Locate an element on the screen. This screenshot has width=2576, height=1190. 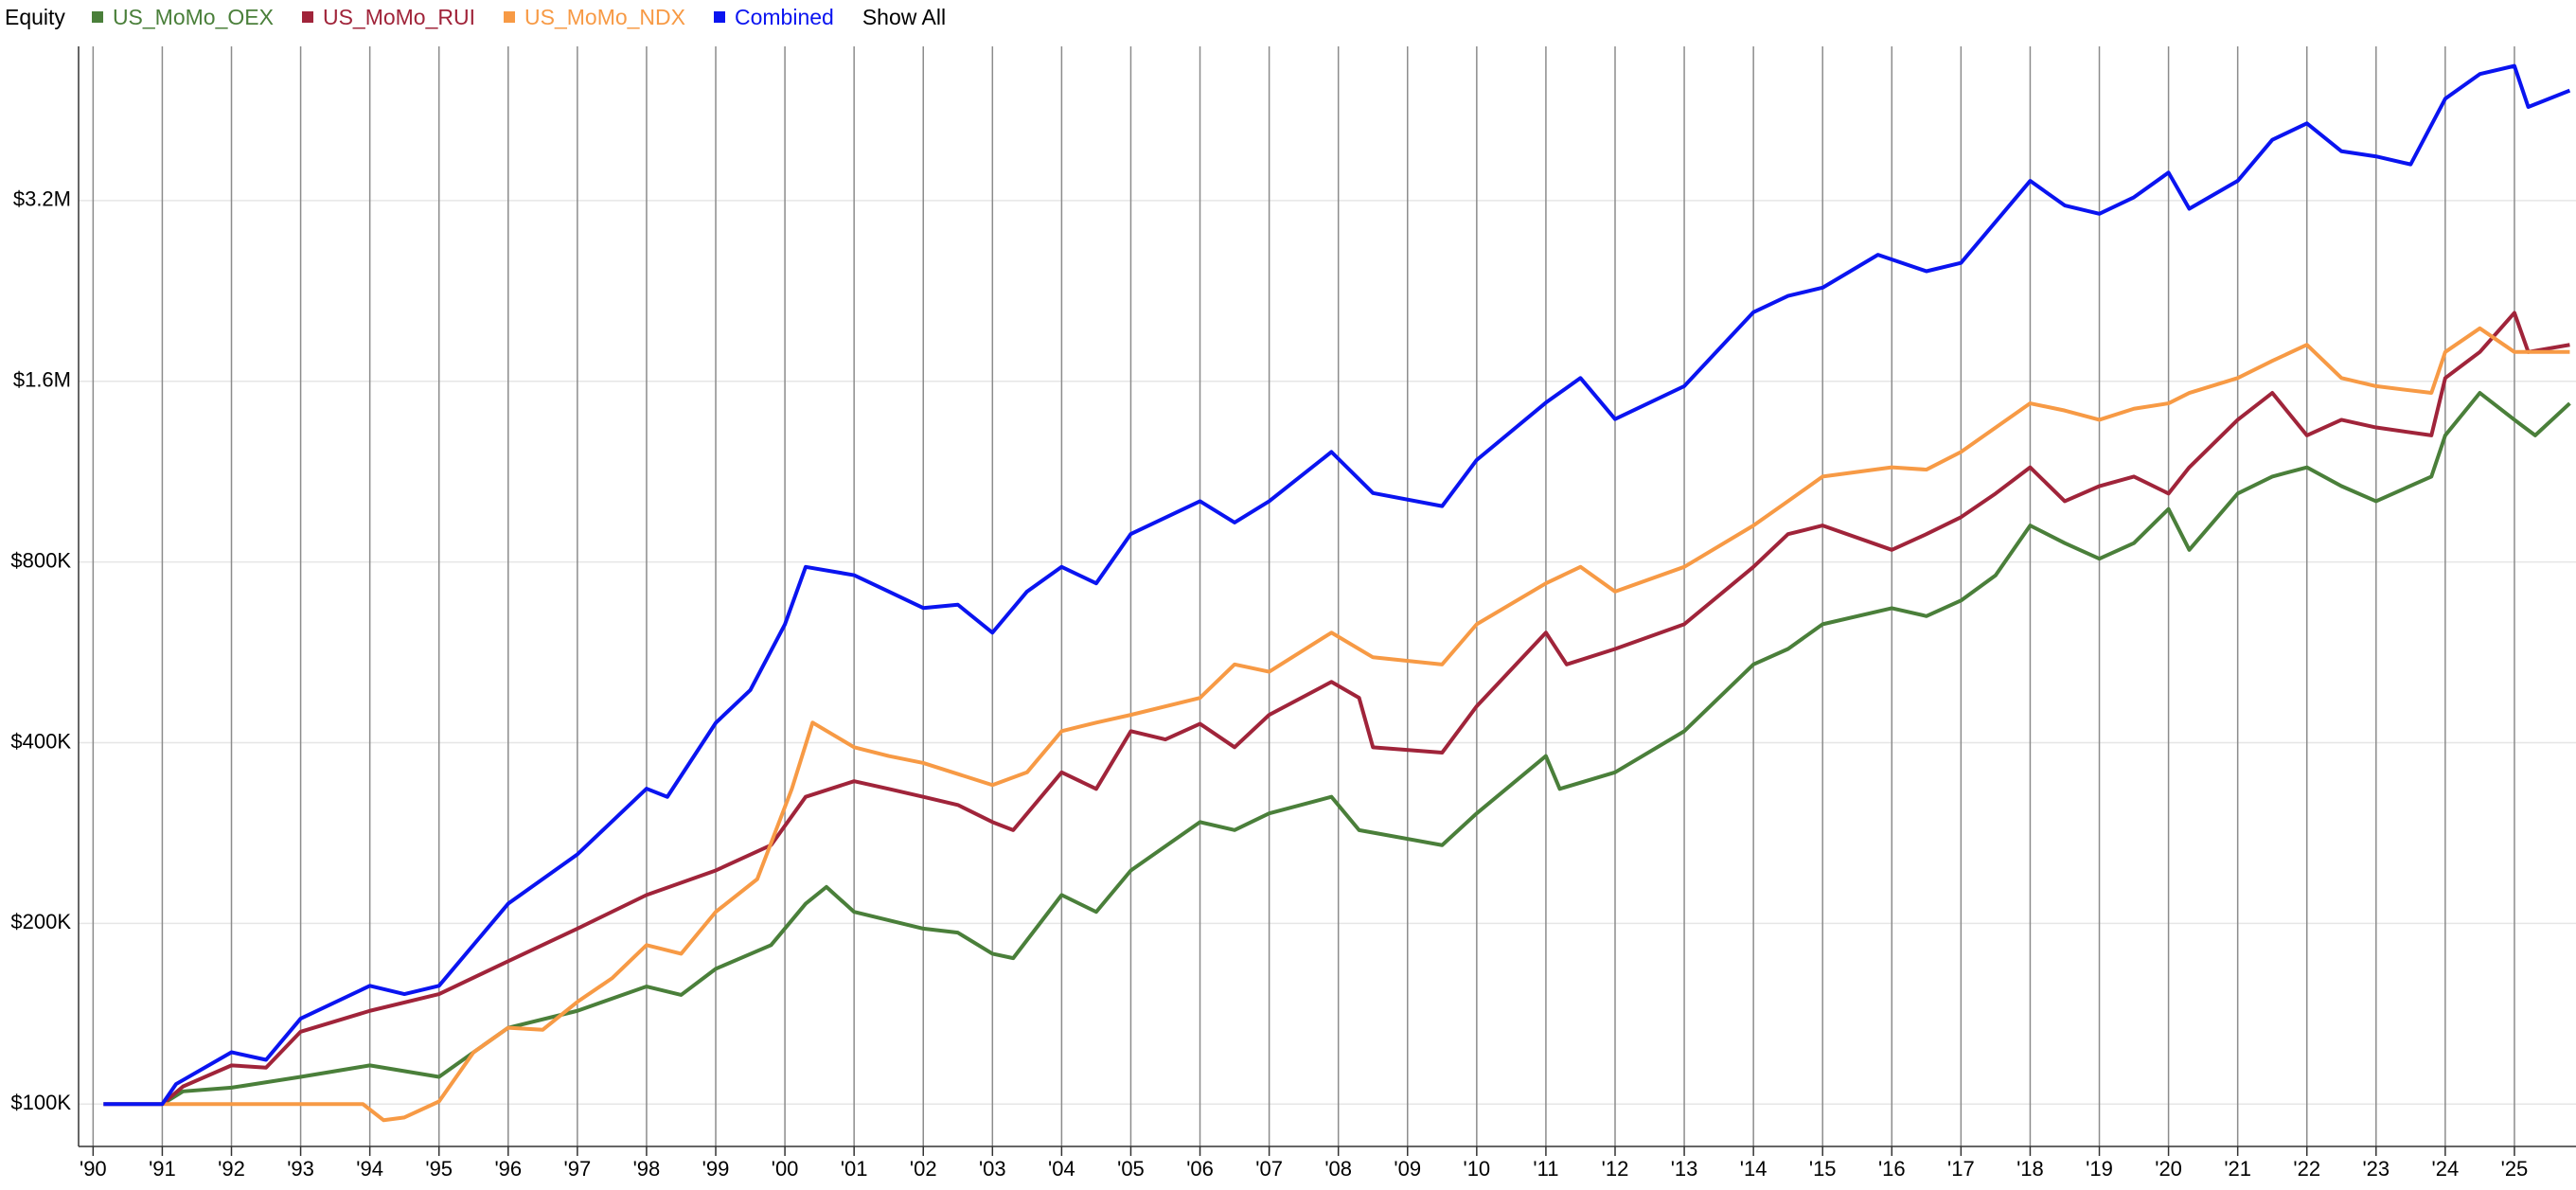
x-tick-label: '97 is located at coordinates (578, 1169).